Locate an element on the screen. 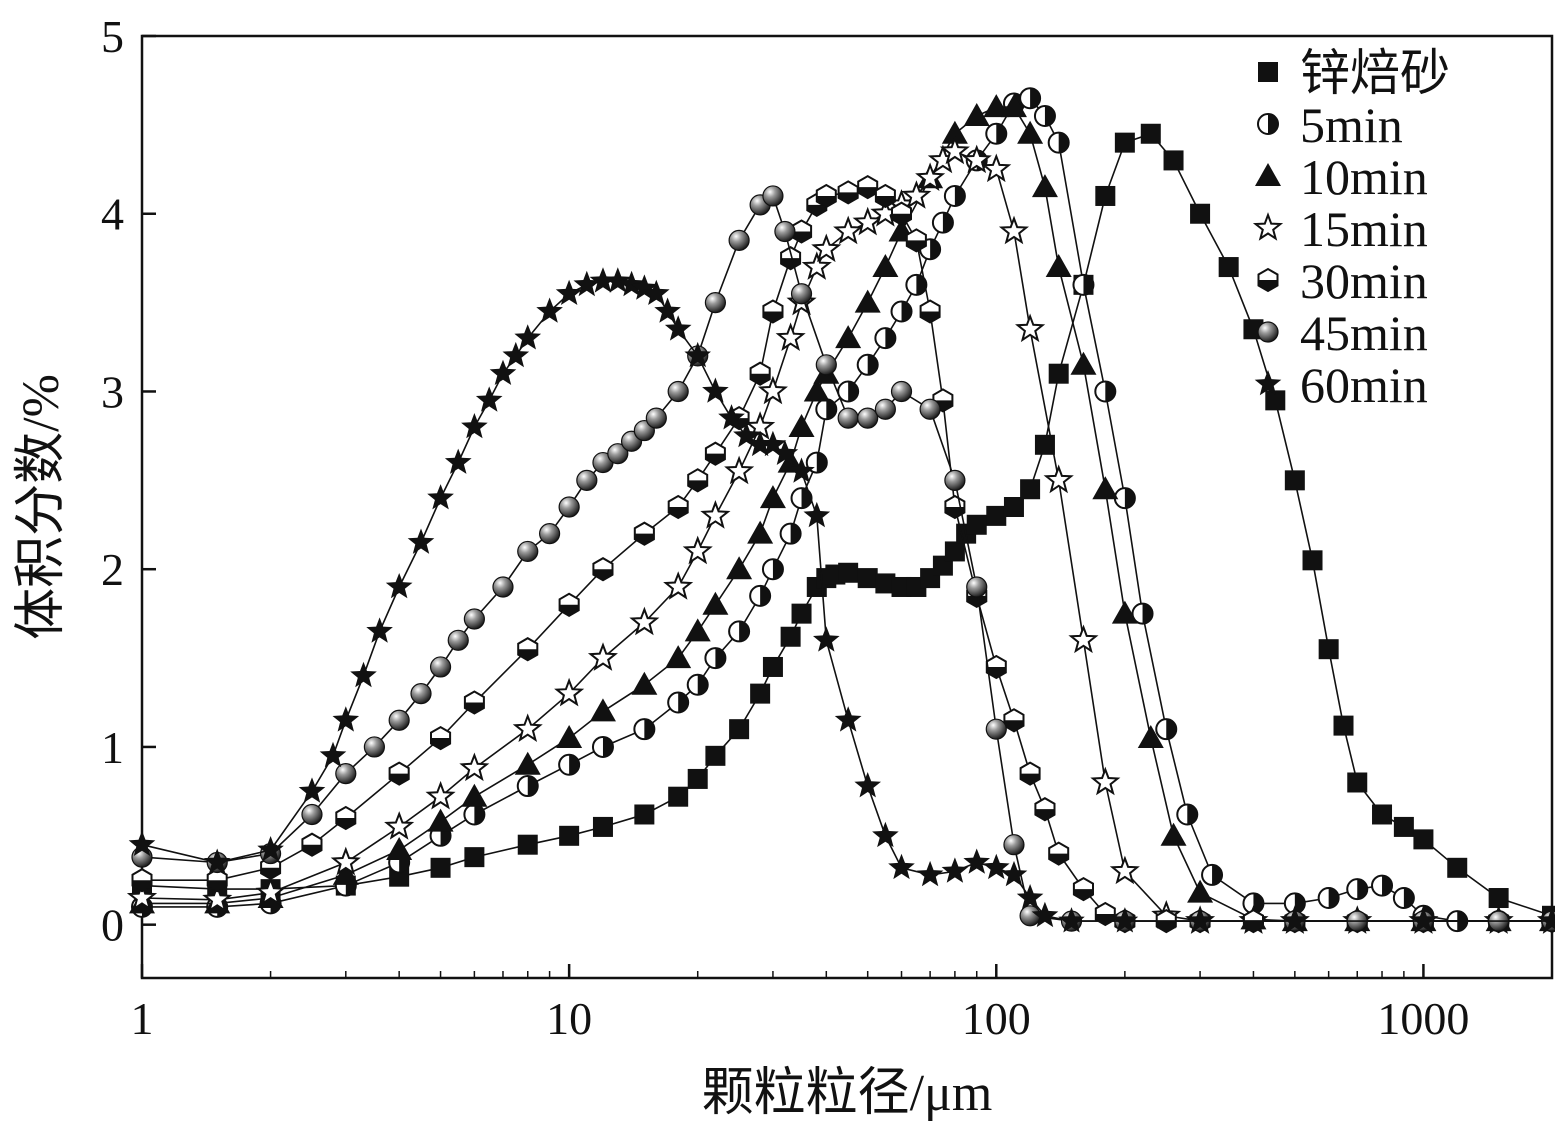 The height and width of the screenshot is (1132, 1555). y-axis-title: 体积分数/% is located at coordinates (41, 507).